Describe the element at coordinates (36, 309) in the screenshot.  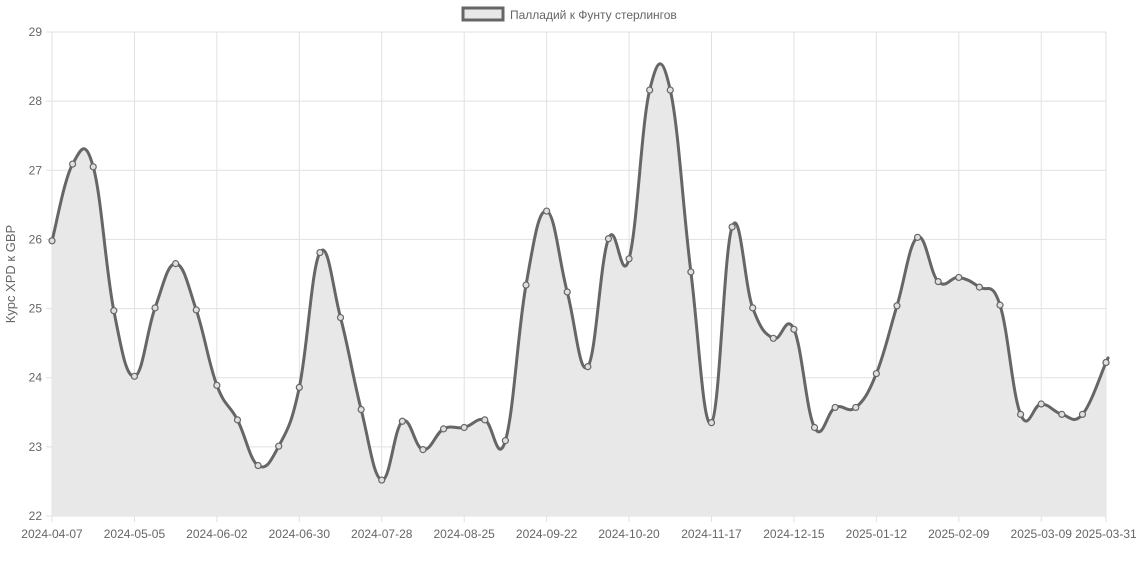
I see `y-tick-label: 25` at that location.